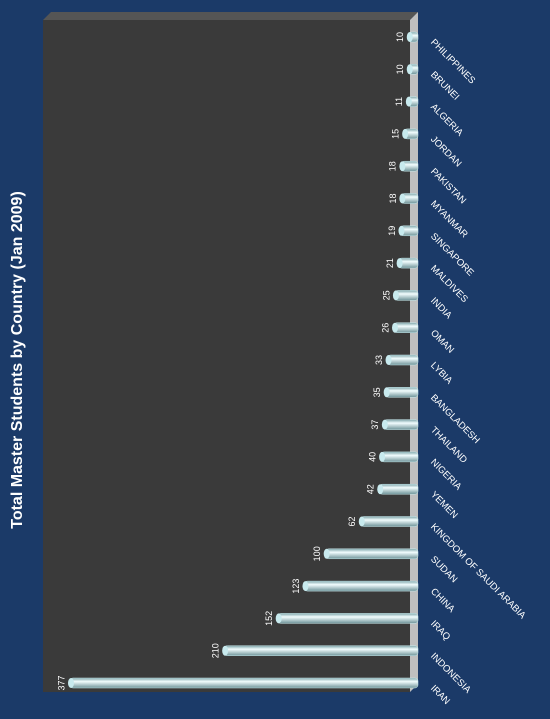 Image resolution: width=550 pixels, height=719 pixels. I want to click on value-label: 15, so click(396, 134).